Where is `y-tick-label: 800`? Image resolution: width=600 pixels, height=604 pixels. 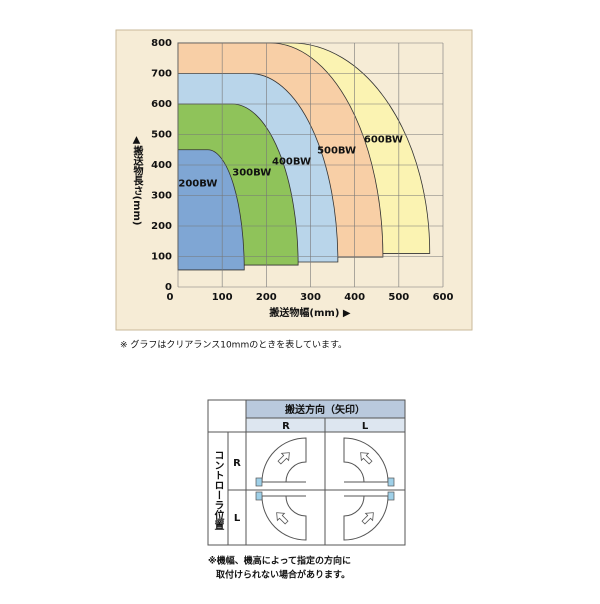 y-tick-label: 800 is located at coordinates (161, 43).